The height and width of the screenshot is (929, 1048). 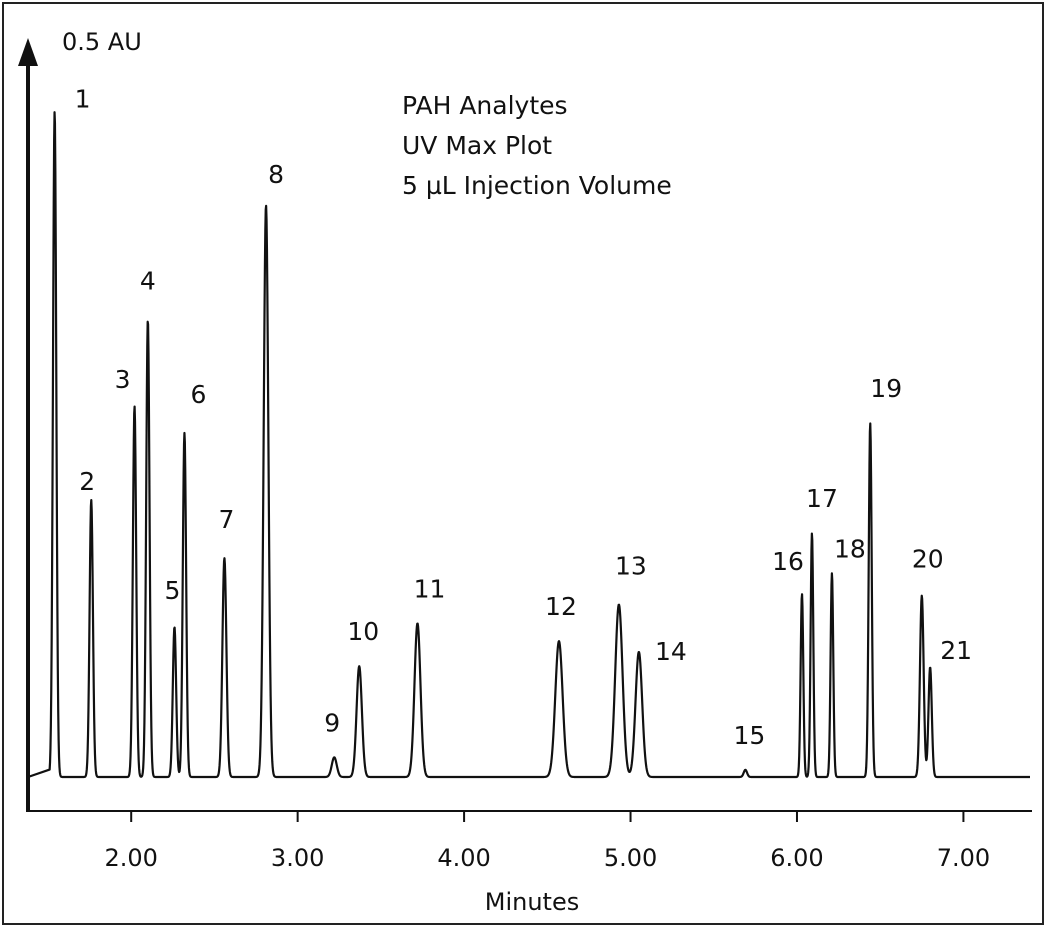 I want to click on peak-label: 6, so click(x=199, y=394).